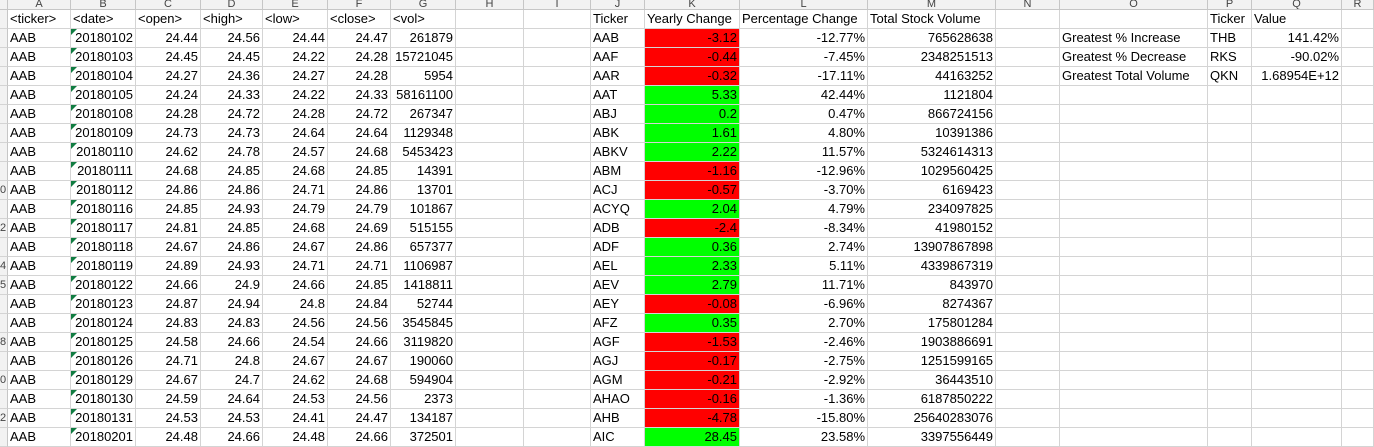  What do you see at coordinates (423, 5) in the screenshot?
I see `column-header-g: G` at bounding box center [423, 5].